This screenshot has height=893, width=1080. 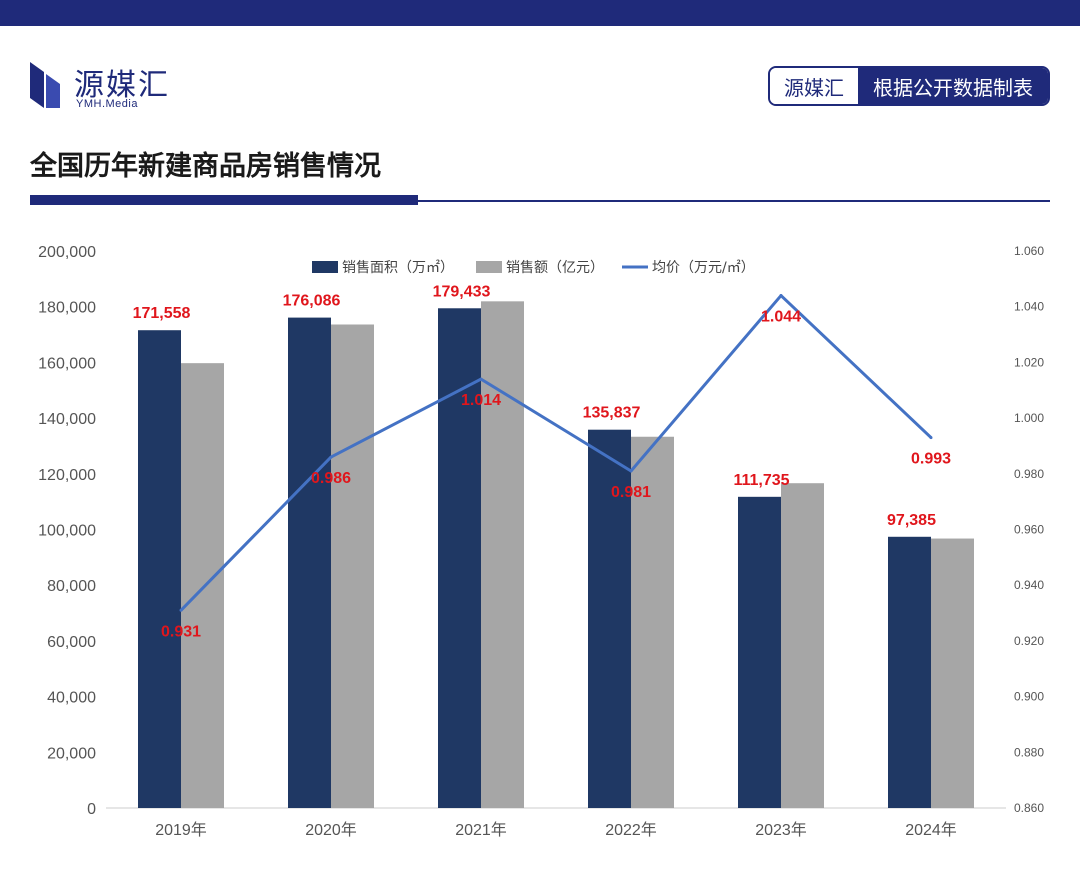 I want to click on y-left-tick-label: 180,000, so click(x=67, y=308).